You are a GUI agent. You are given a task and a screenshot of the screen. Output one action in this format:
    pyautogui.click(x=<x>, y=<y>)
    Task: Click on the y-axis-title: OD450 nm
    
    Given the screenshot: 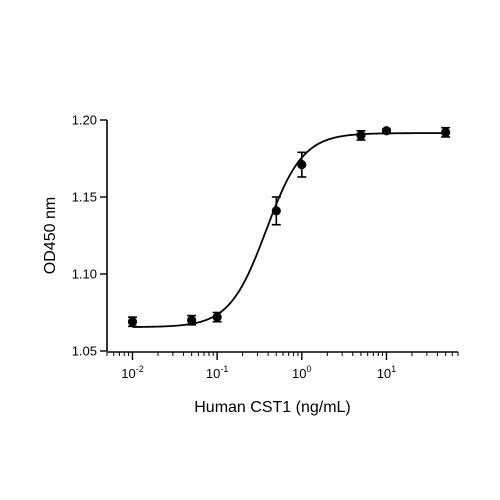 What is the action you would take?
    pyautogui.click(x=50, y=235)
    